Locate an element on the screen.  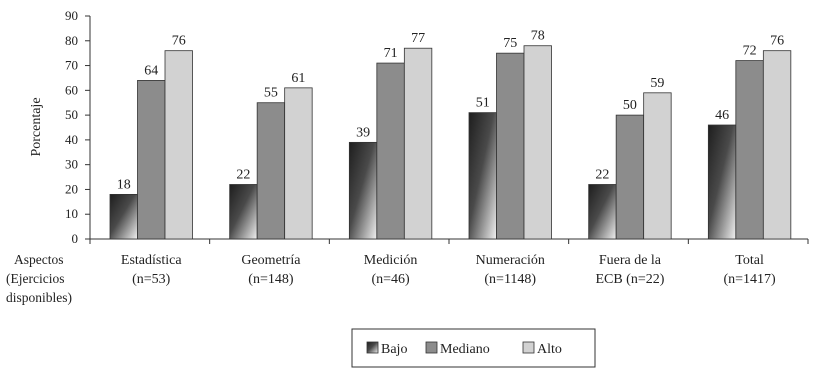
legend-swatch-bajo is located at coordinates (372, 347).